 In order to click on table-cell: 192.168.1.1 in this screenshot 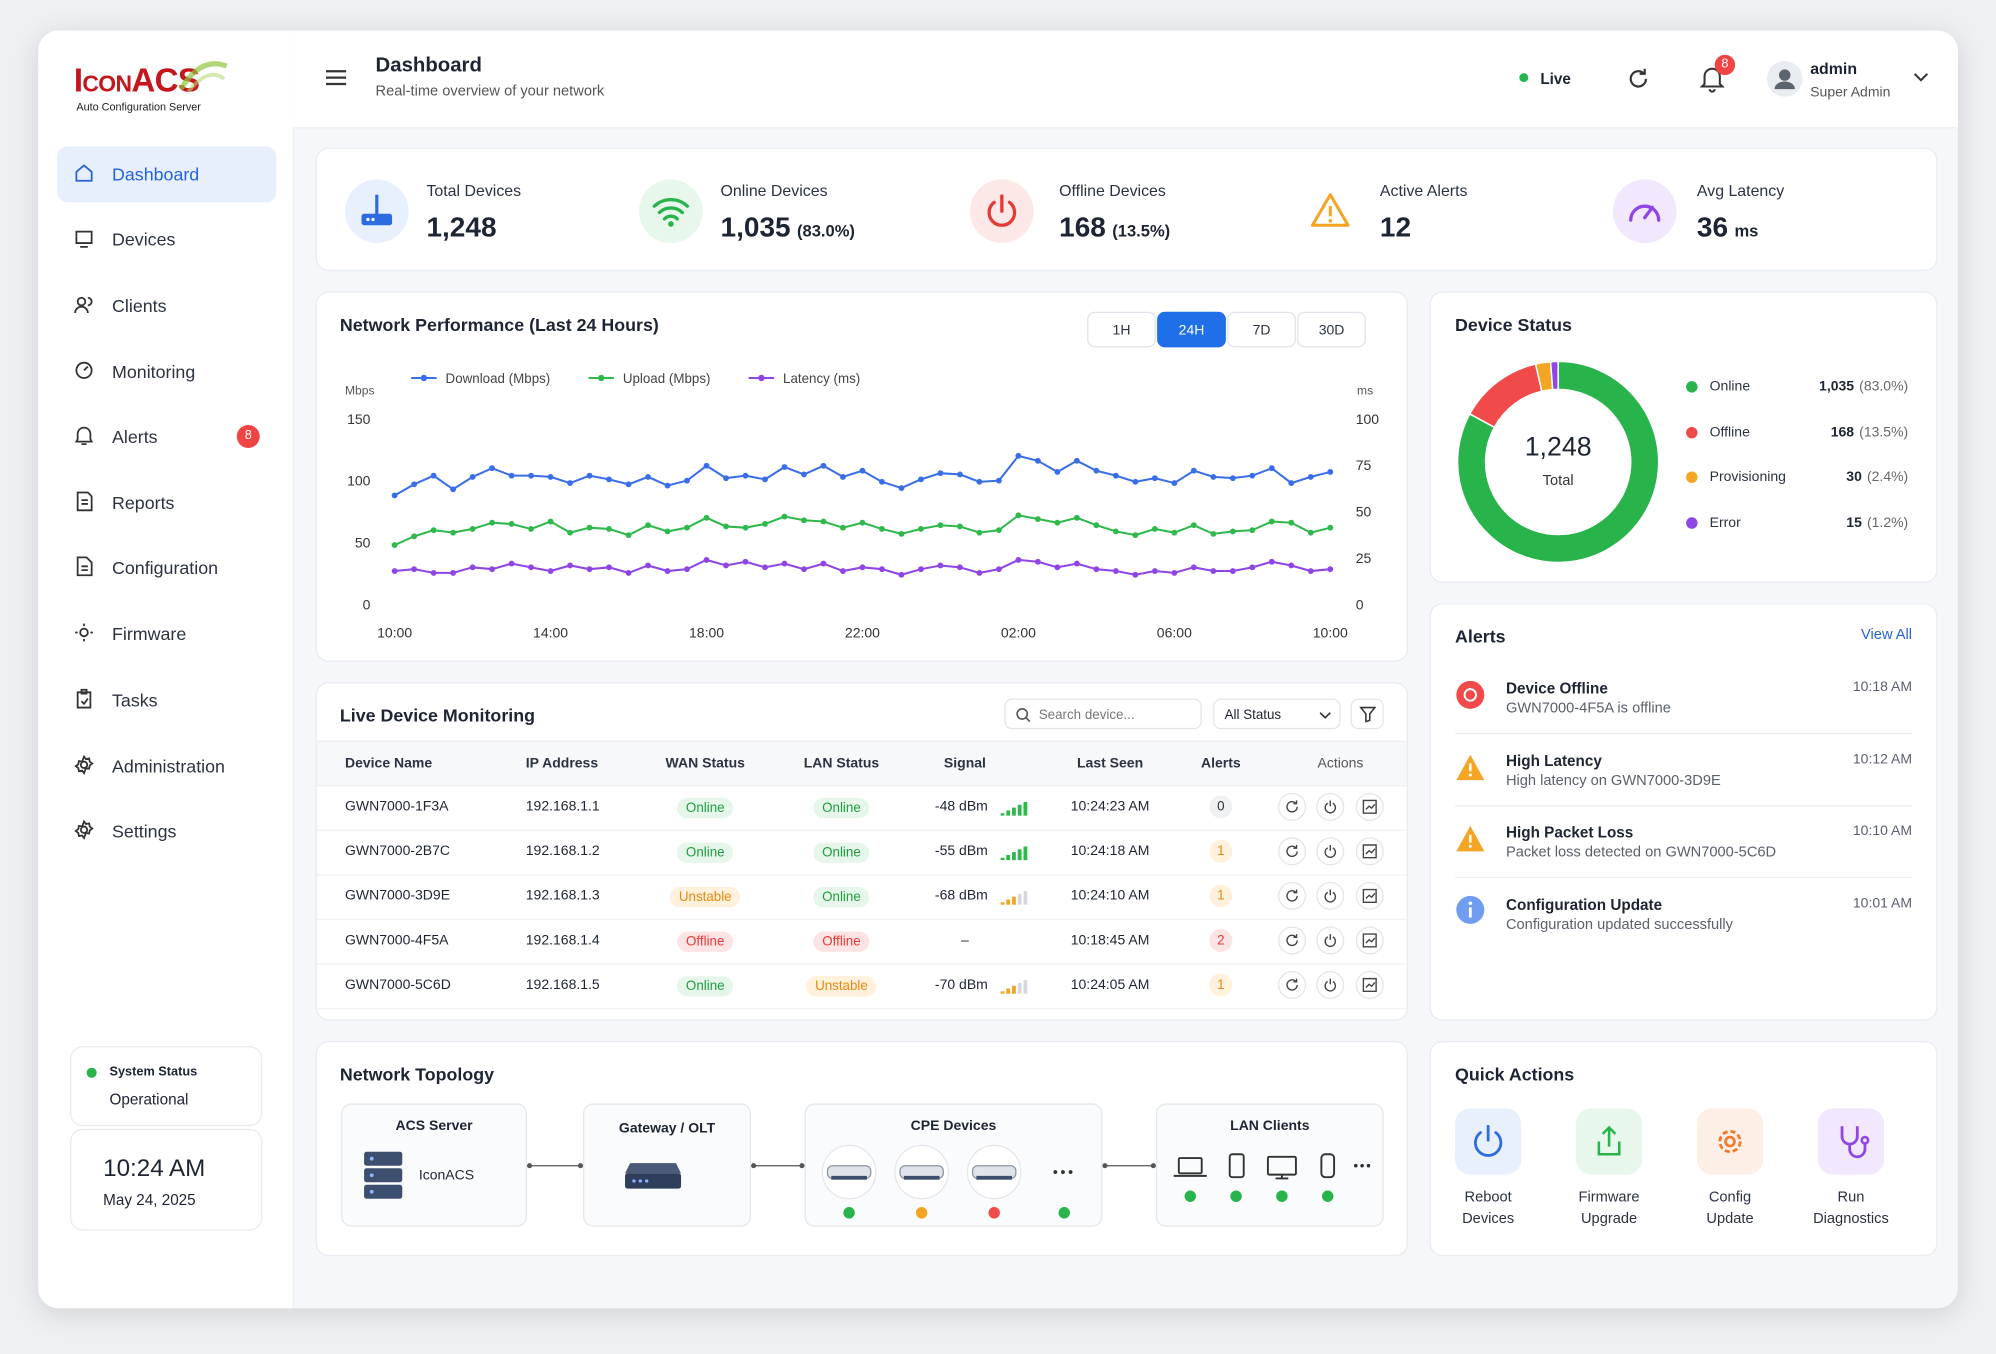, I will do `click(562, 807)`.